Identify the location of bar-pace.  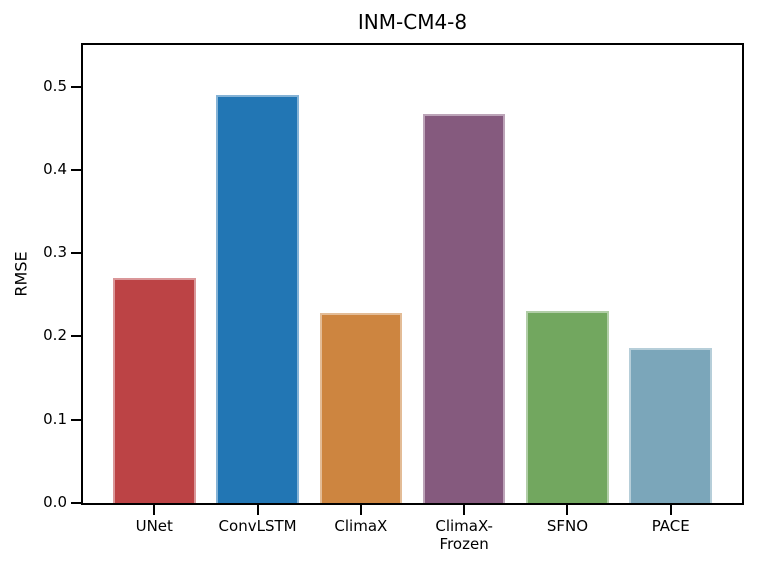
(671, 425).